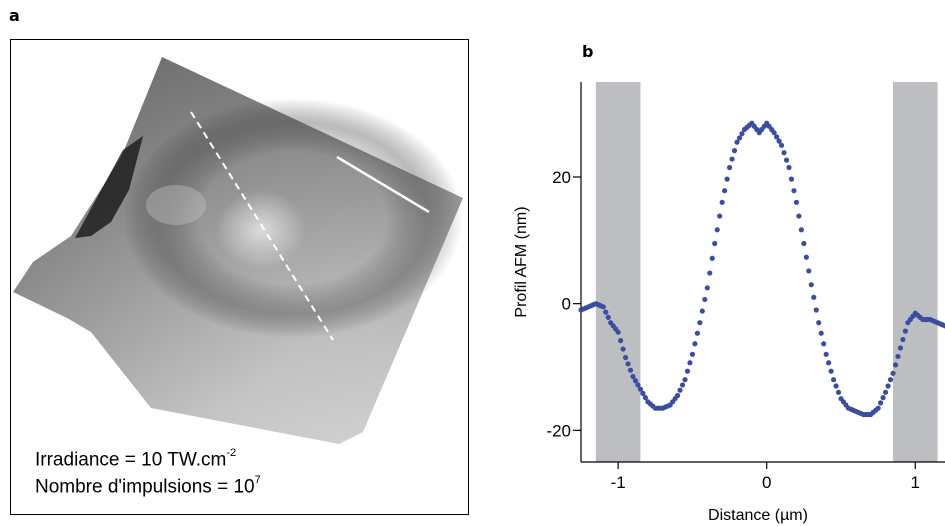  I want to click on irradiance-exponent: -2, so click(231, 453).